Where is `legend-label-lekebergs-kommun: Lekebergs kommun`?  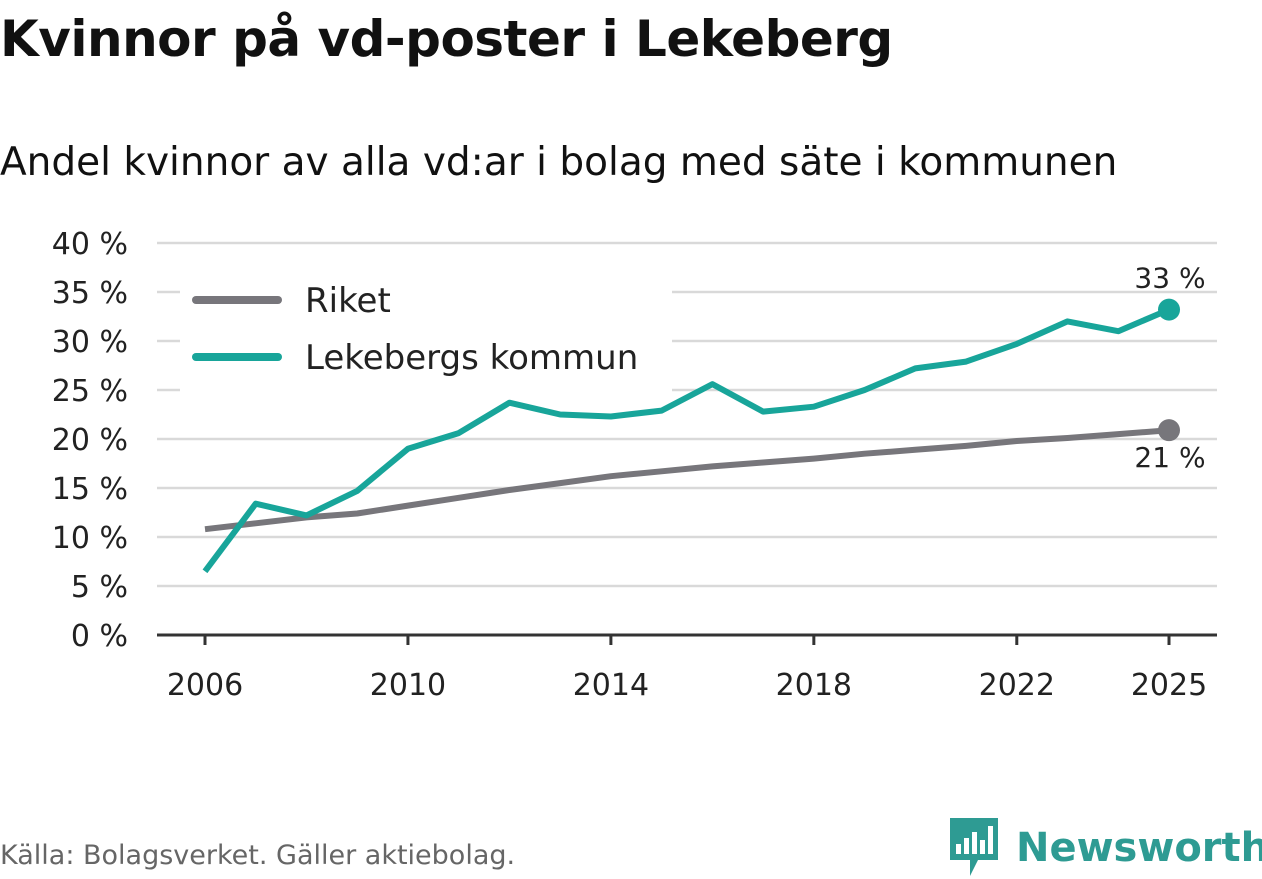
legend-label-lekebergs-kommun: Lekebergs kommun is located at coordinates (471, 358).